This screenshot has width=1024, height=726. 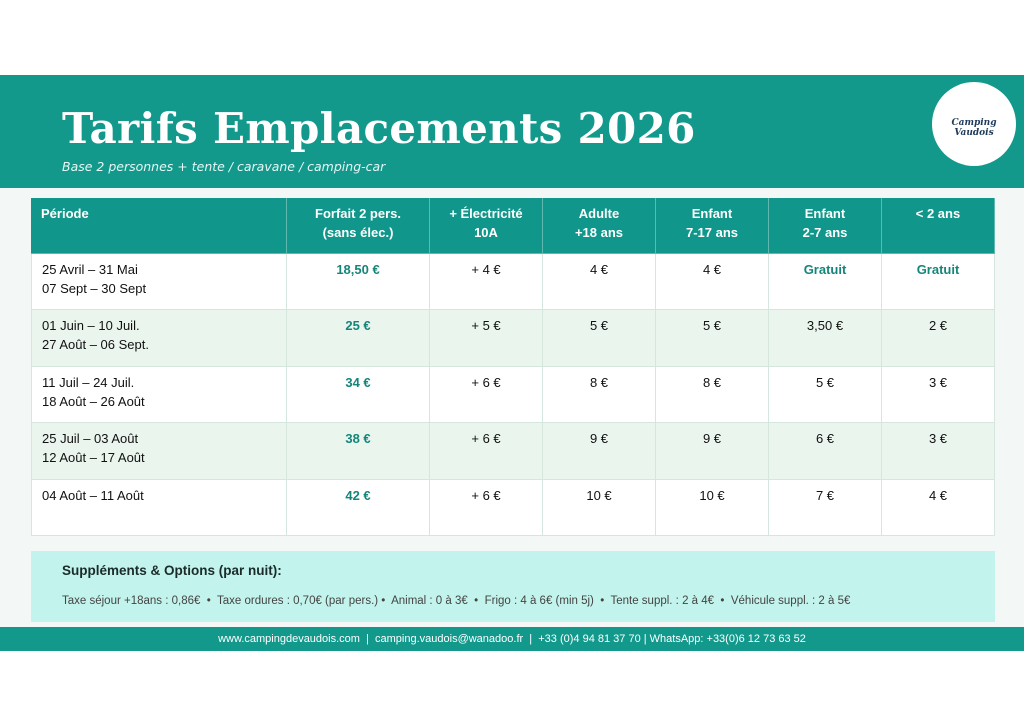 I want to click on table-cell: 38 €, so click(x=358, y=451).